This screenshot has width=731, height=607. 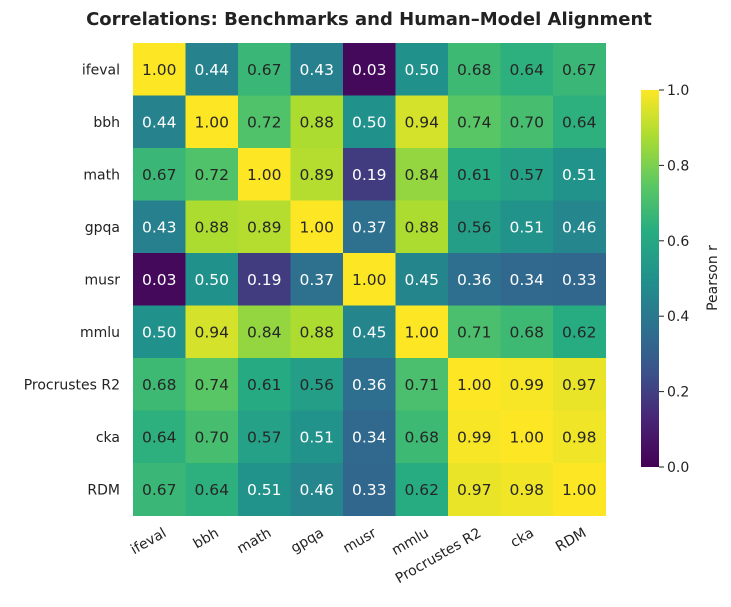 I want to click on column-tick-label: math, so click(x=255, y=541).